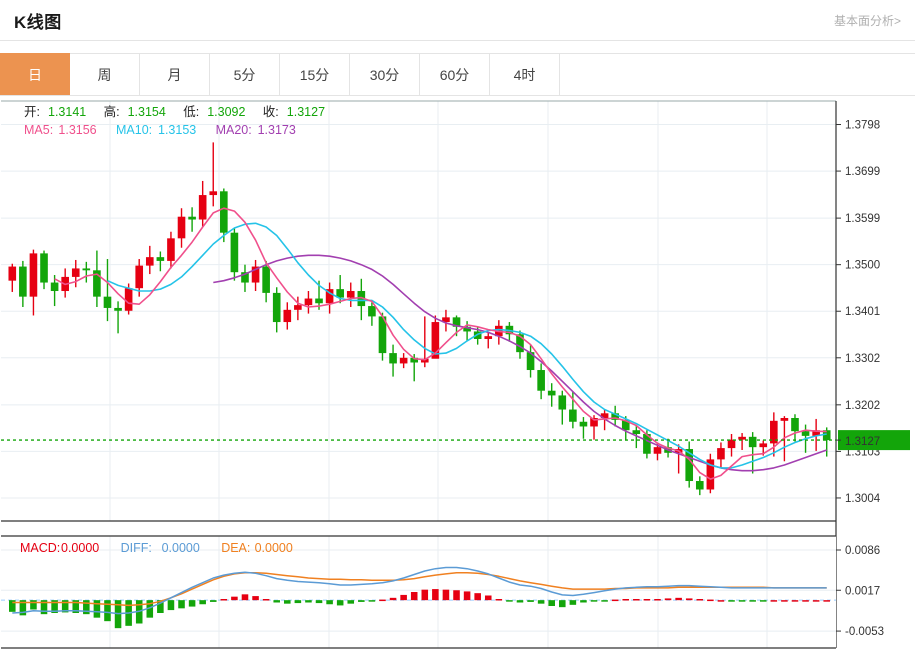  I want to click on tab-label: 周, so click(104, 74).